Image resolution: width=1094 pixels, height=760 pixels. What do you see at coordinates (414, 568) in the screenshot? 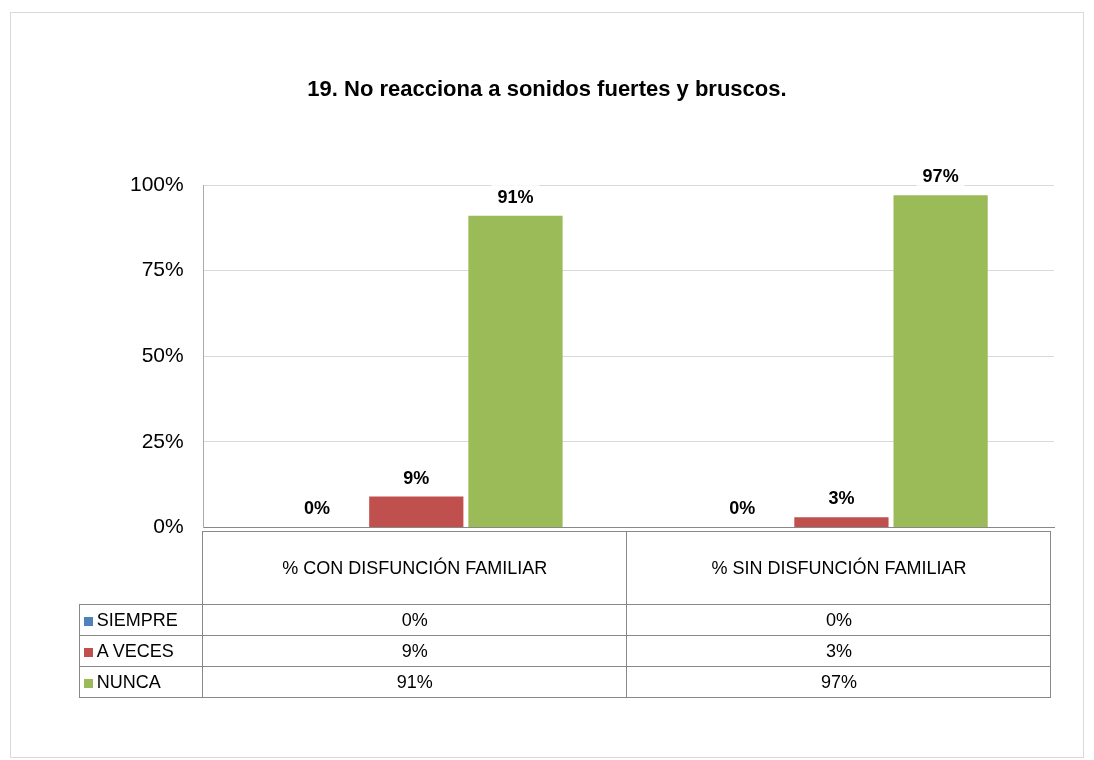
I see `x-tick-label: % CON DISFUNCIÓN FAMILIAR` at bounding box center [414, 568].